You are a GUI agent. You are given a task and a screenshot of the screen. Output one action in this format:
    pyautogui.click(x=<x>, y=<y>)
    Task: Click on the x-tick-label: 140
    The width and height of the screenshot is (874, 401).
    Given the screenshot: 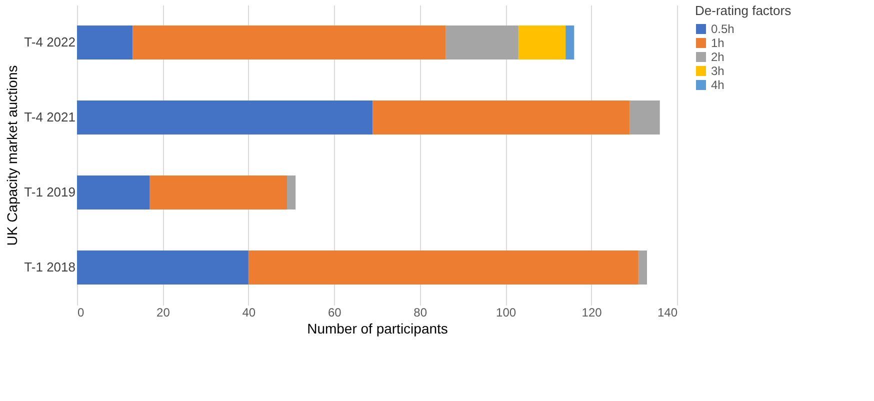 What is the action you would take?
    pyautogui.click(x=667, y=313)
    